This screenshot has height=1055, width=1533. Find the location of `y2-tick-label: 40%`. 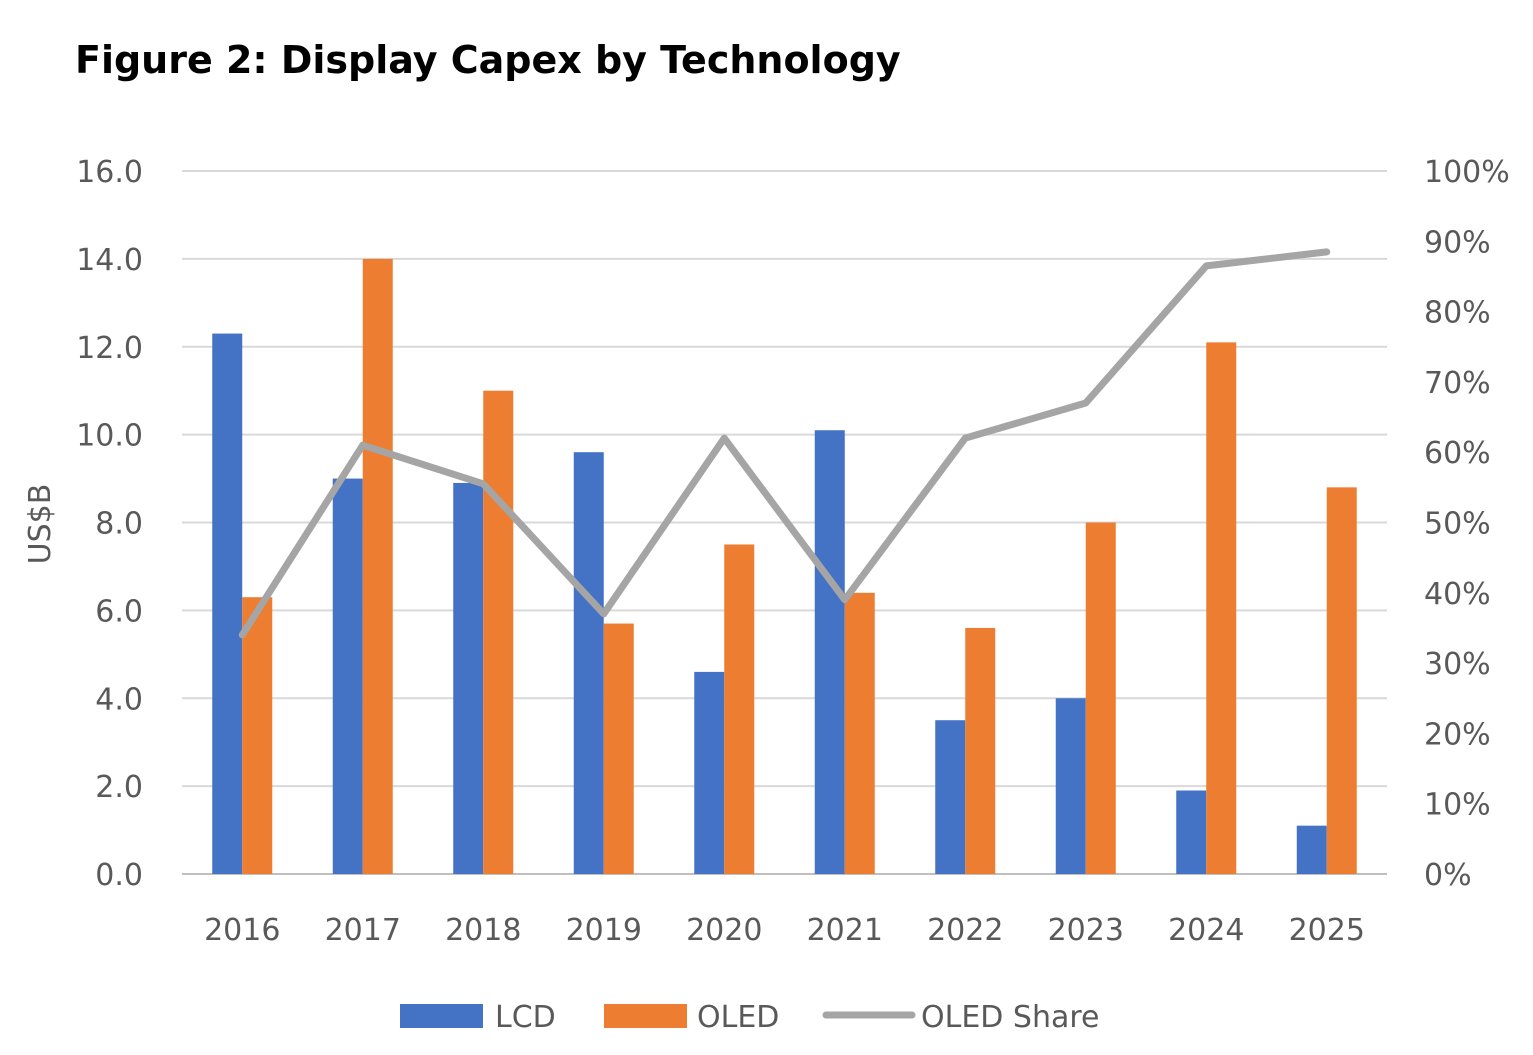

y2-tick-label: 40% is located at coordinates (1457, 594).